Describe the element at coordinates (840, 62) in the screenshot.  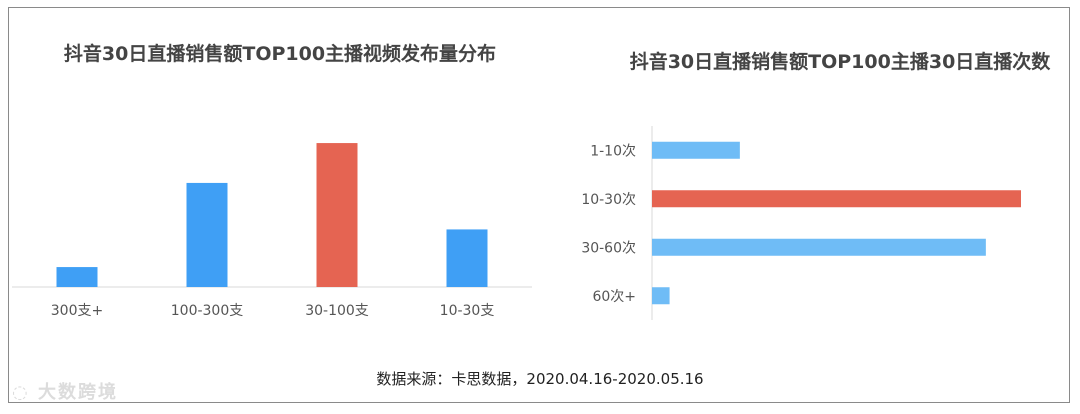
I see `right-chart-title: 抖音30日直播销售额TOP100主播30日直播次数` at that location.